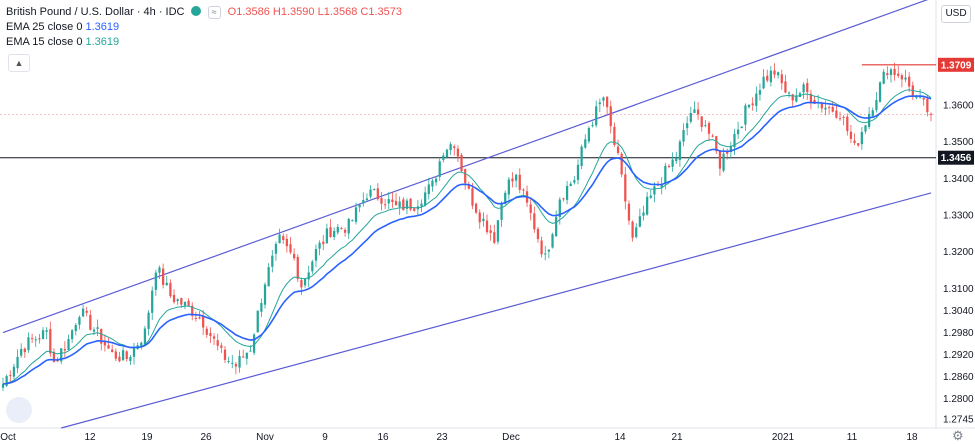 The image size is (975, 444). What do you see at coordinates (265, 437) in the screenshot?
I see `time-axis-label: Nov` at bounding box center [265, 437].